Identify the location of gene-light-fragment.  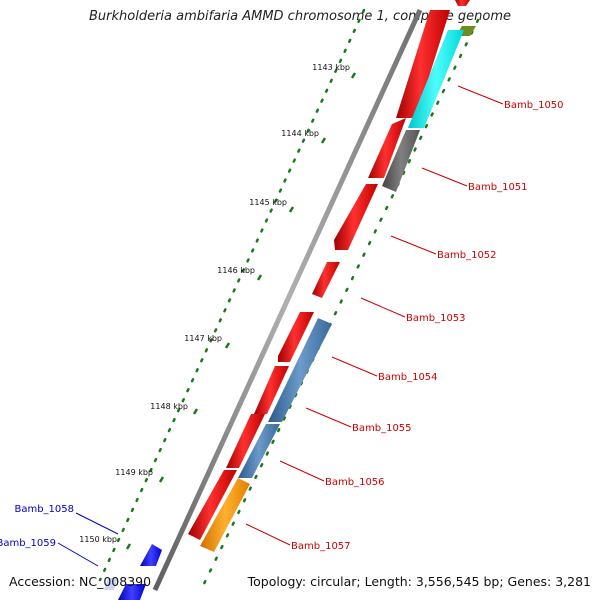
(111, 584).